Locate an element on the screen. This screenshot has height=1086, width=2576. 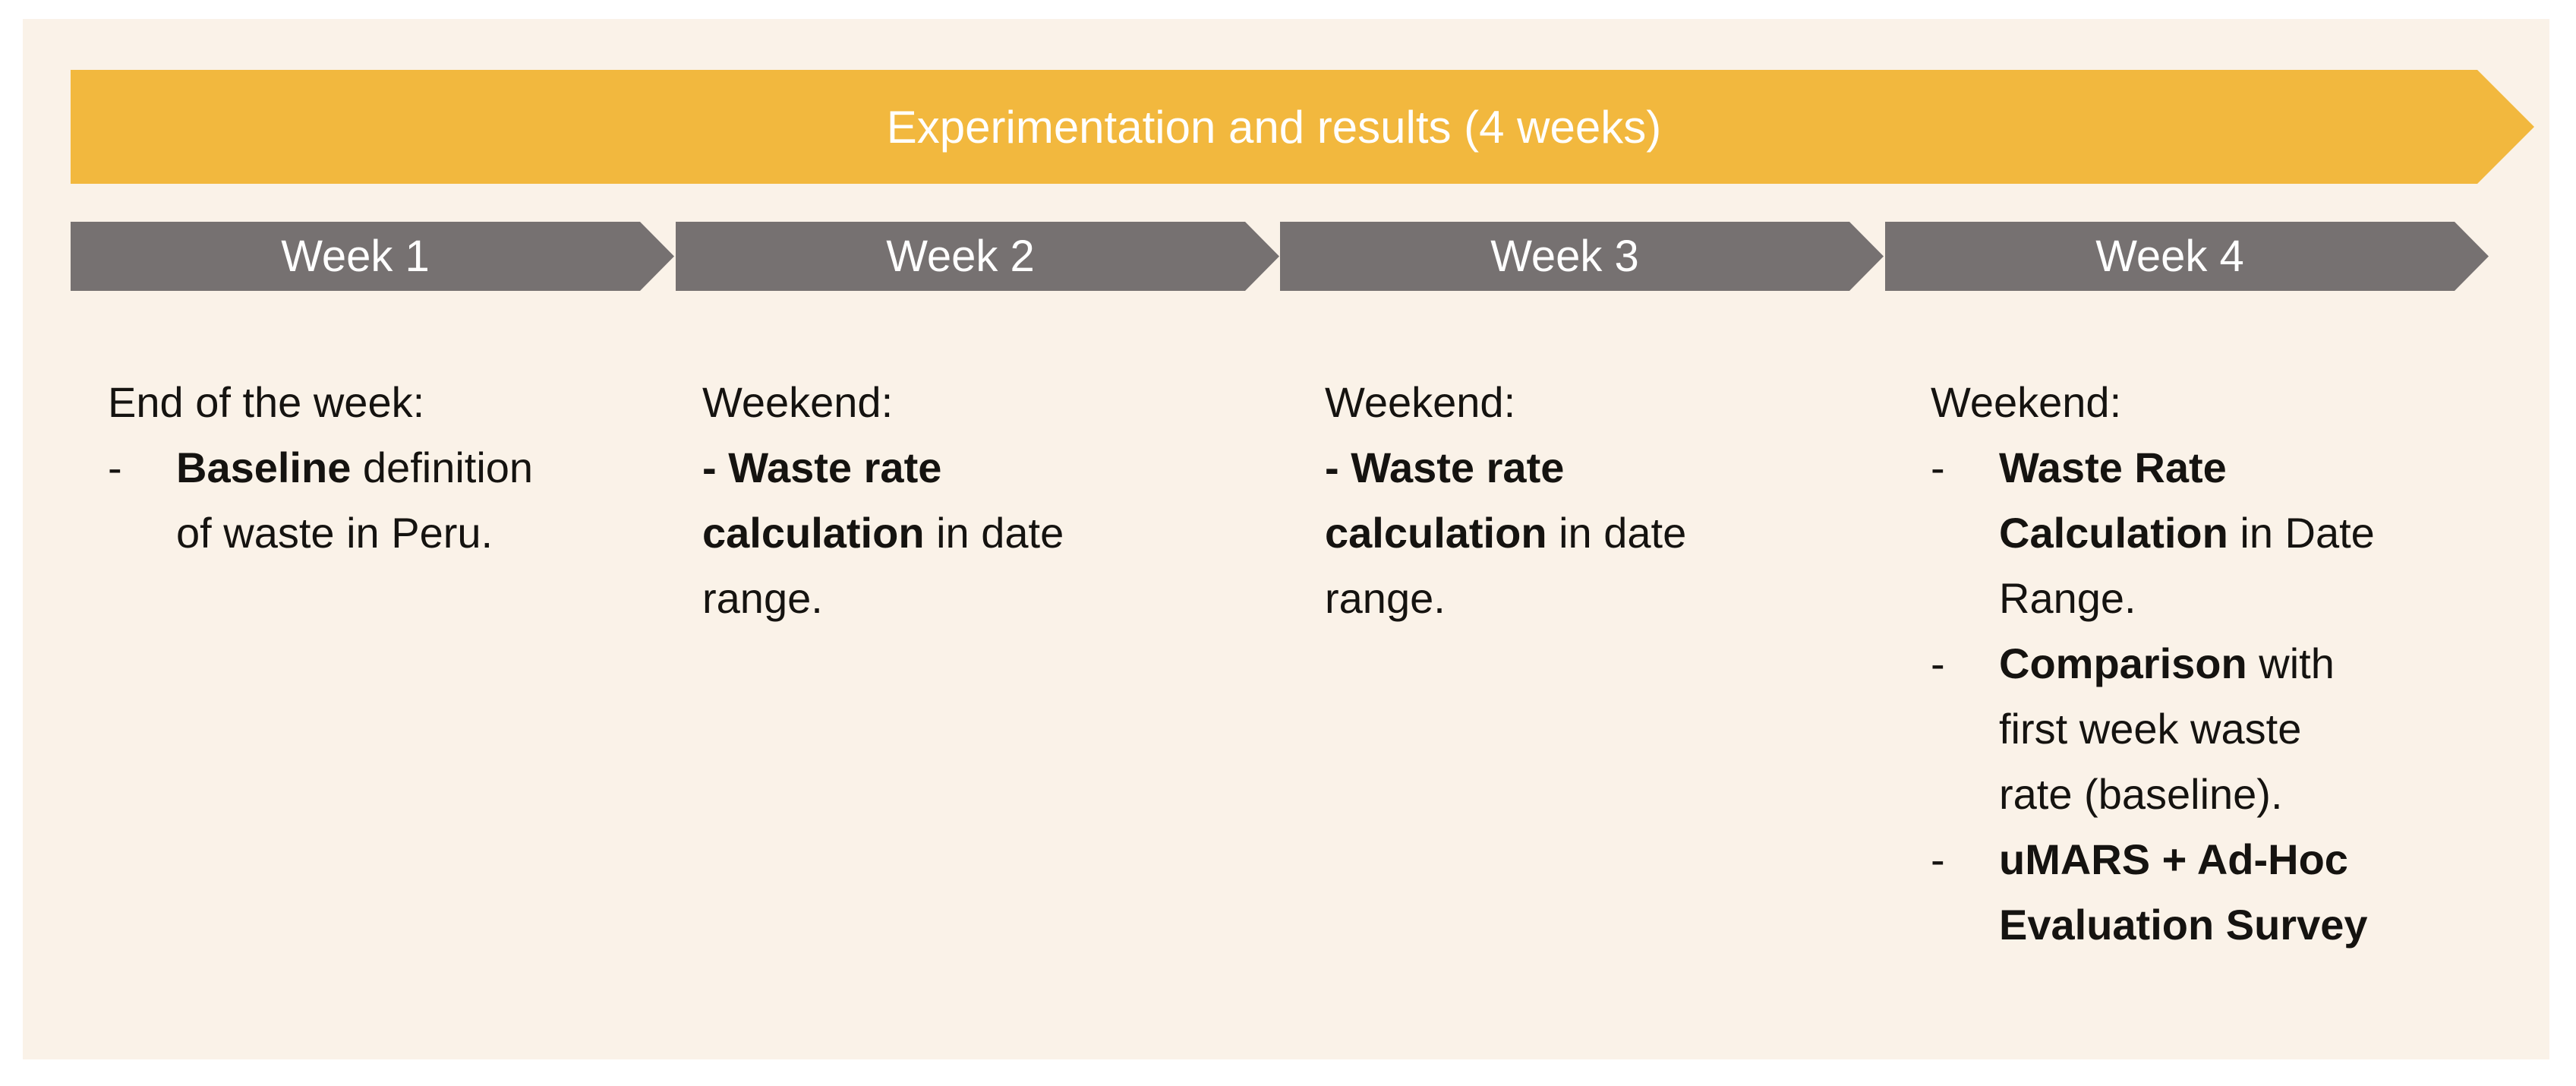
column-heading: End of the week: is located at coordinates (266, 402).